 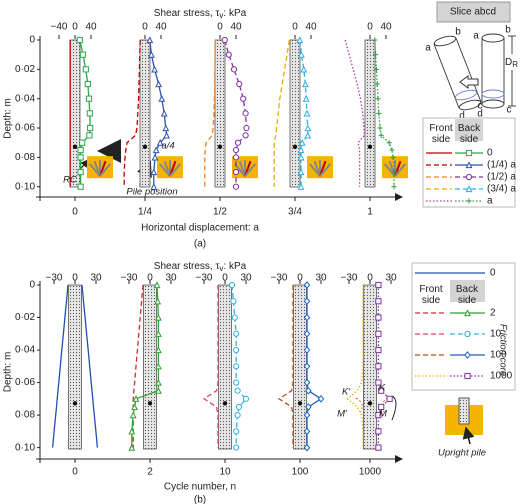 What do you see at coordinates (25, 128) in the screenshot?
I see `y-tick-label: 0·06` at bounding box center [25, 128].